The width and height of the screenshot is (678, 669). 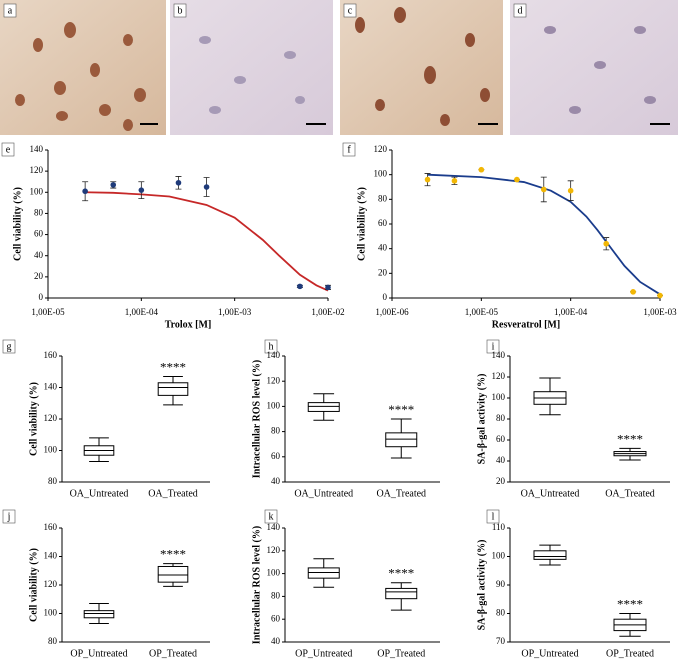 I want to click on panel-label: b, so click(x=180, y=10).